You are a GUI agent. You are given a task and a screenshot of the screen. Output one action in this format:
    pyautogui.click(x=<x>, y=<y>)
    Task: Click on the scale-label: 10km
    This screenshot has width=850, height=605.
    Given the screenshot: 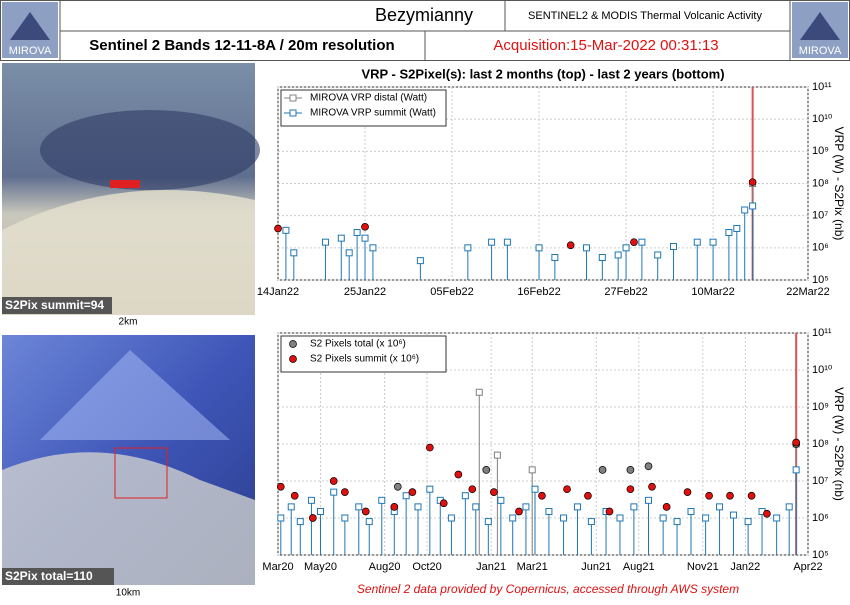 What is the action you would take?
    pyautogui.click(x=128, y=593)
    